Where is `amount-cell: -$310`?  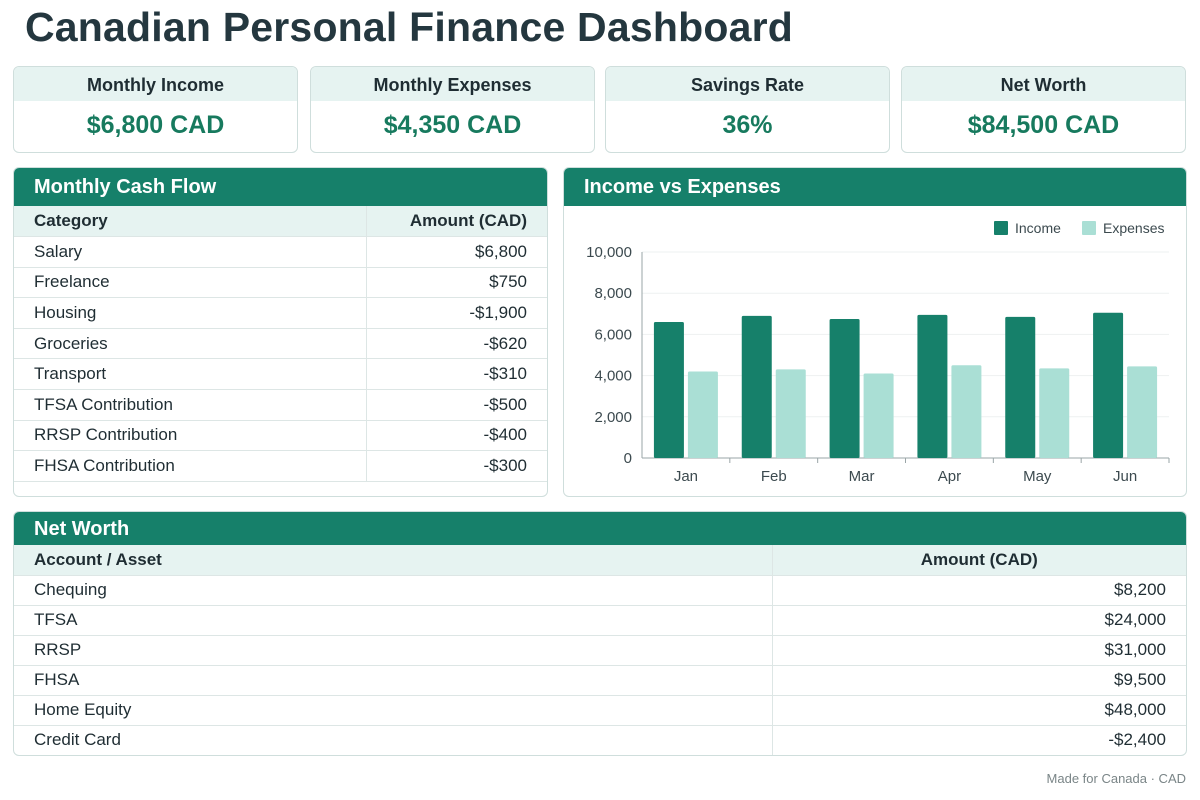 amount-cell: -$310 is located at coordinates (456, 374).